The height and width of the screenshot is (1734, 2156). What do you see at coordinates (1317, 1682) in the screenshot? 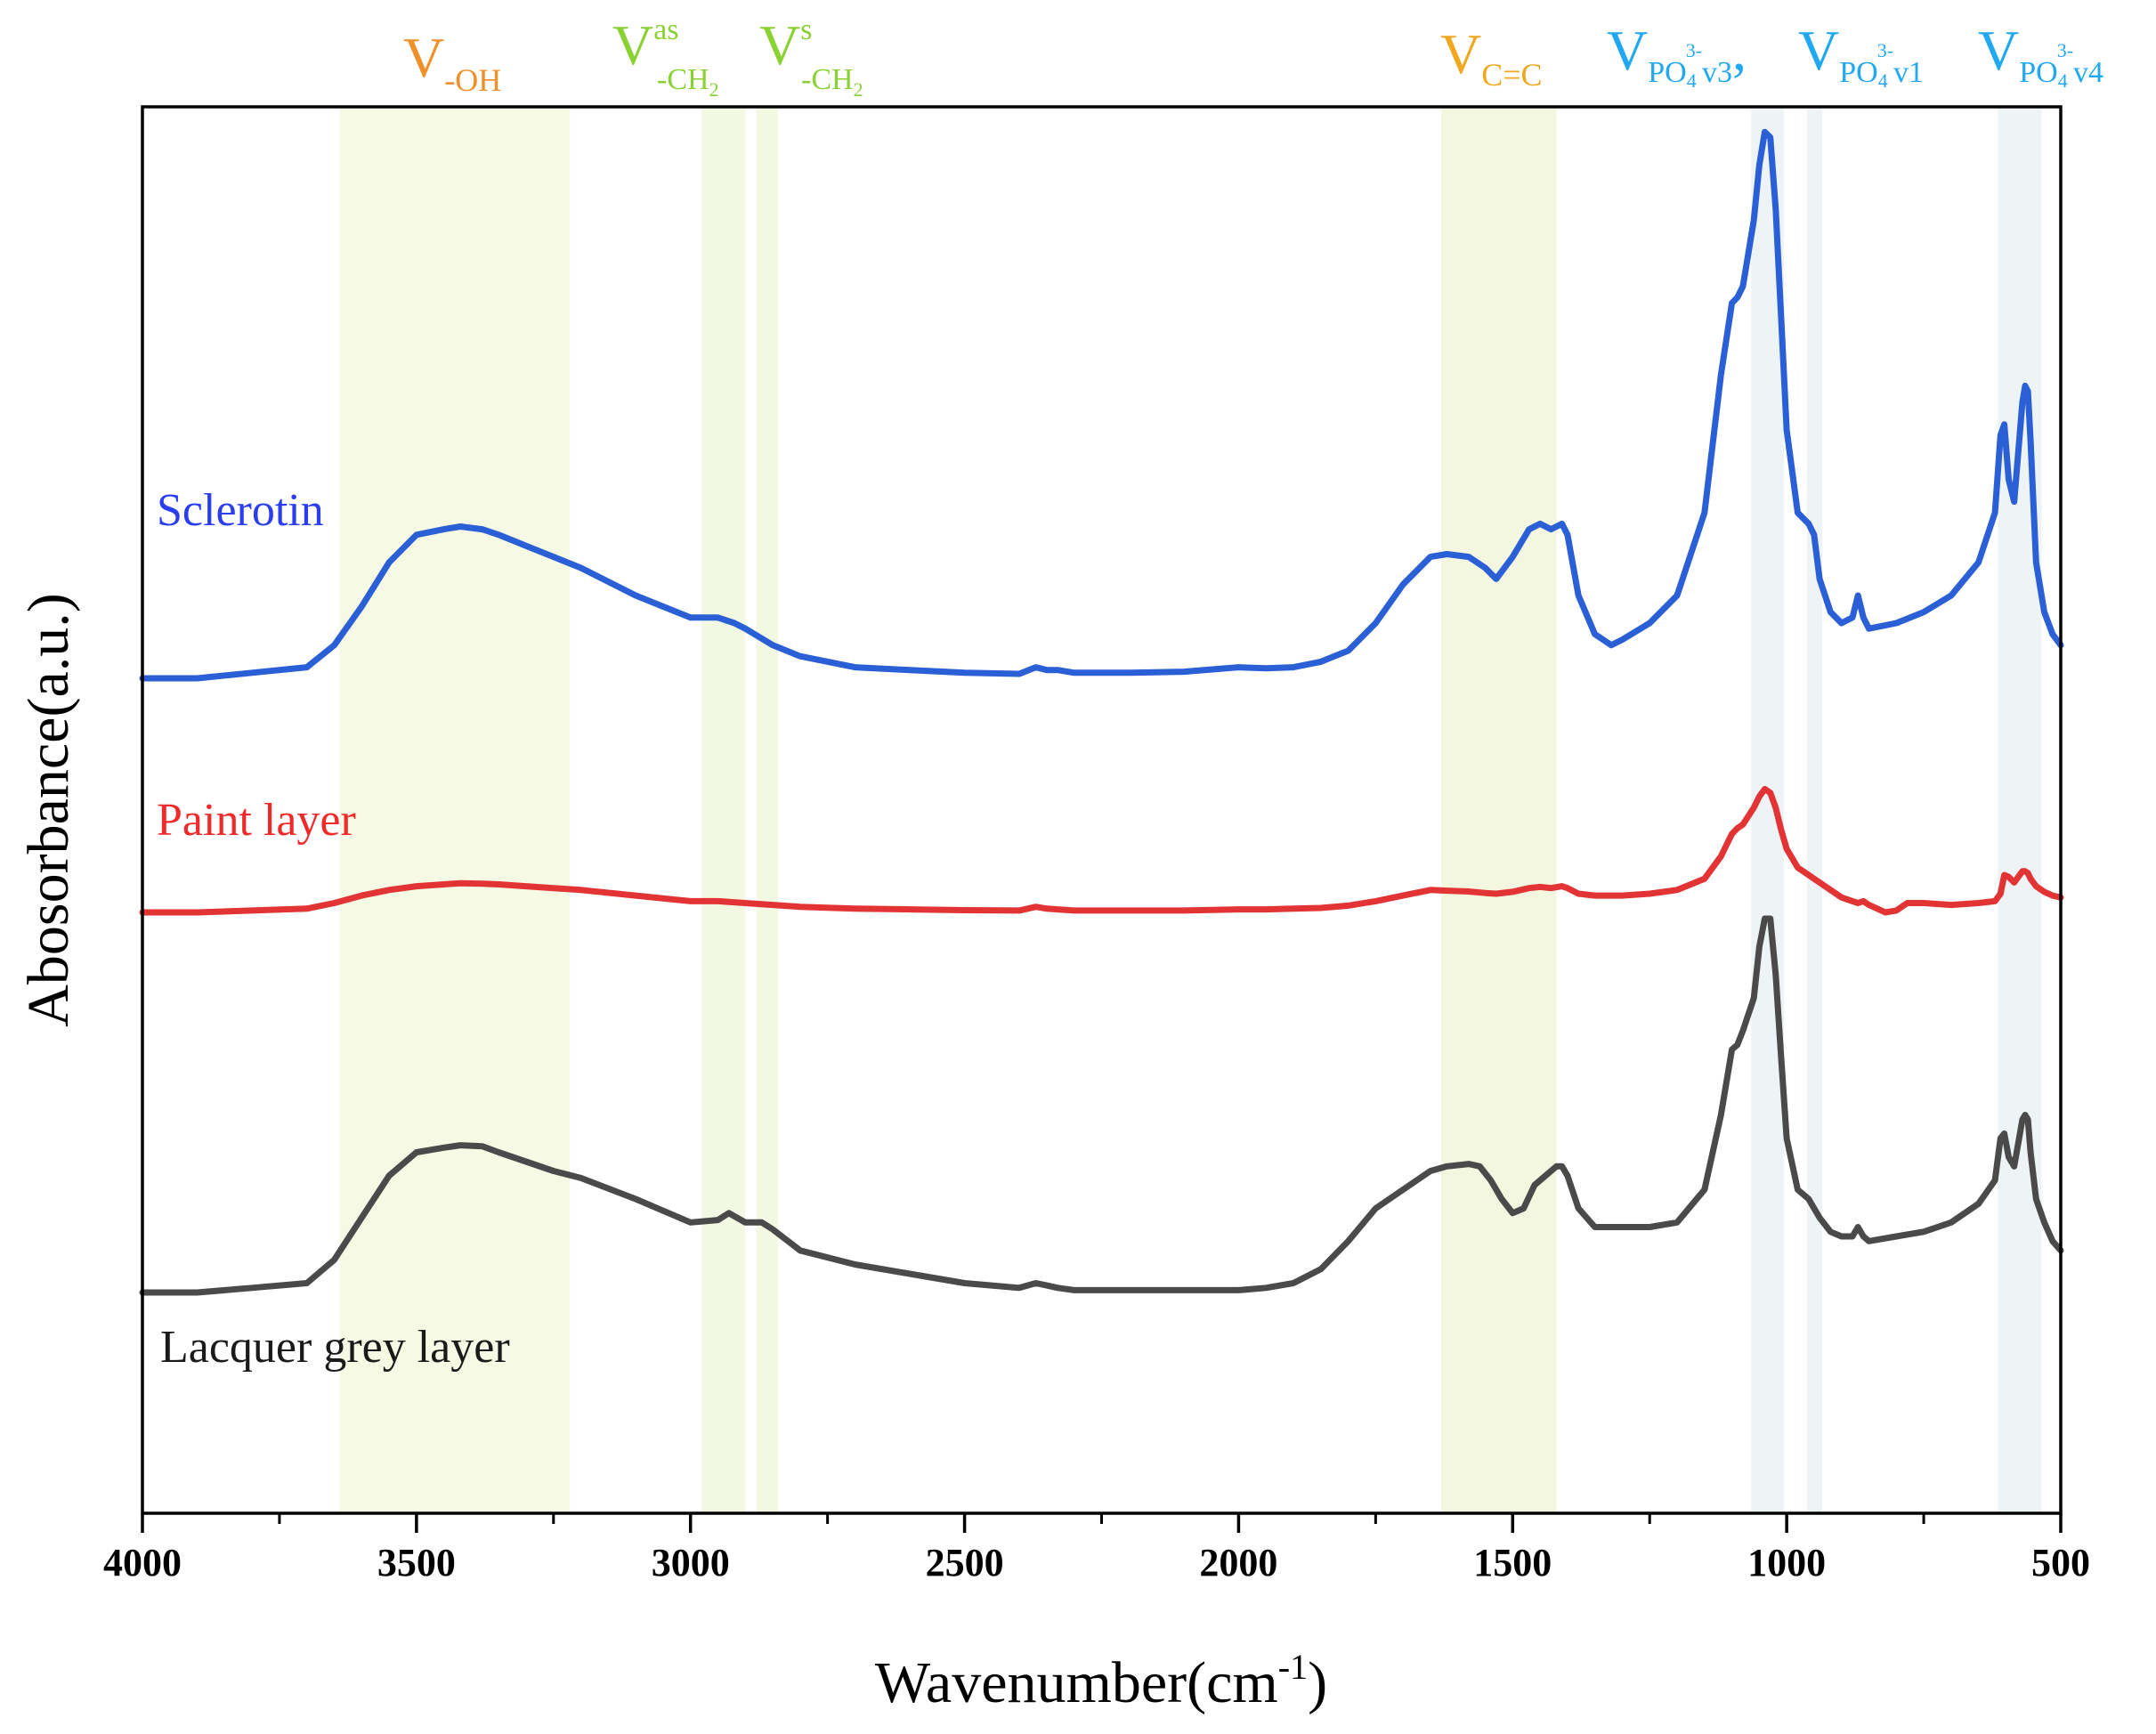
I see `x-axis-title-close: )` at bounding box center [1317, 1682].